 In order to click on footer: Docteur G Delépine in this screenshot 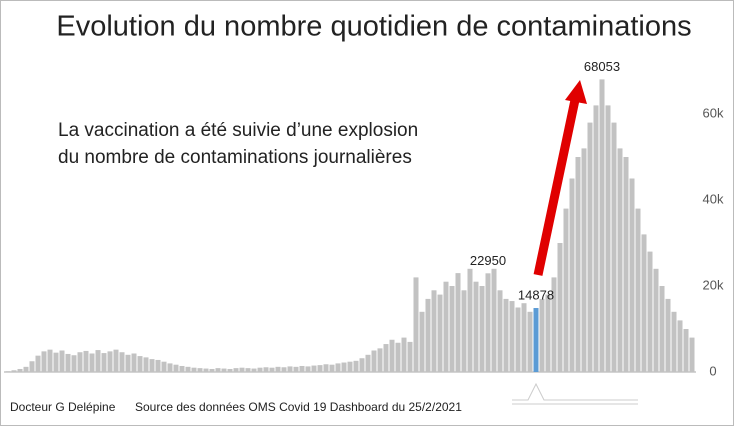, I will do `click(63, 407)`.